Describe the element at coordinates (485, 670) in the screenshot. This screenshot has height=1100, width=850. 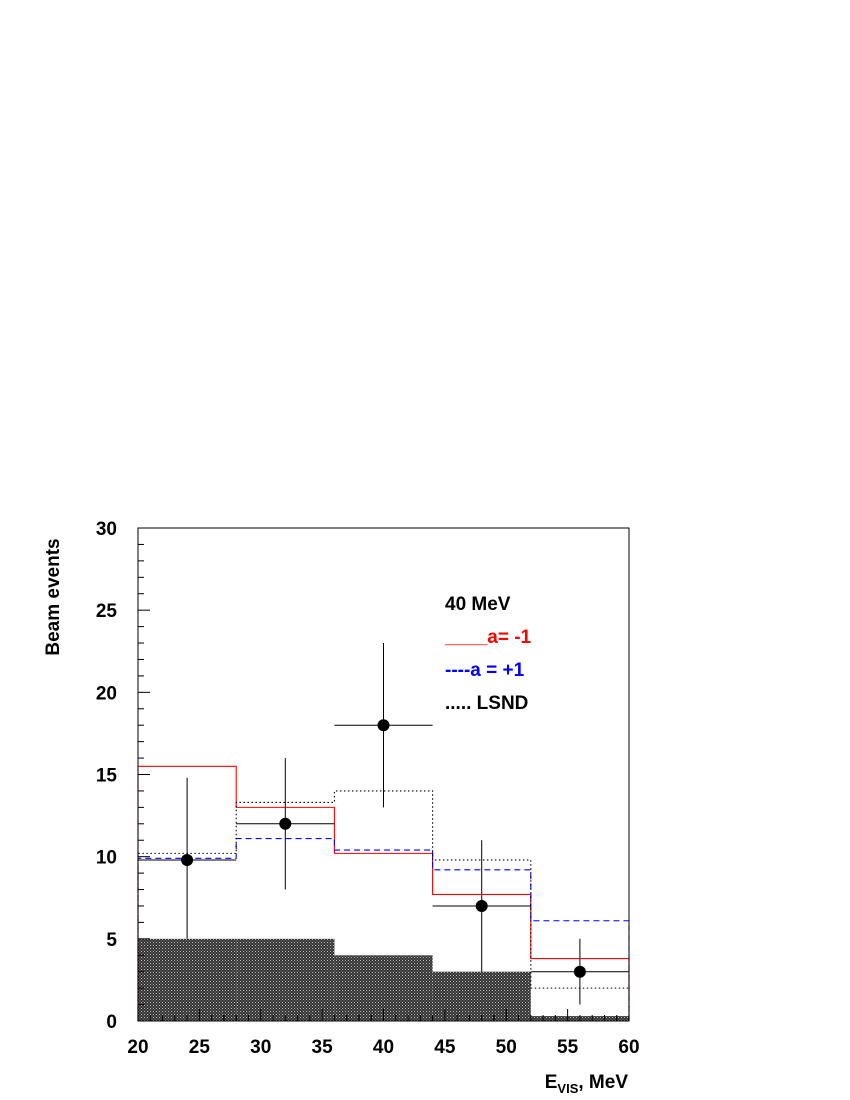
I see `legend-entry-a-plus-1: ----a = +1` at that location.